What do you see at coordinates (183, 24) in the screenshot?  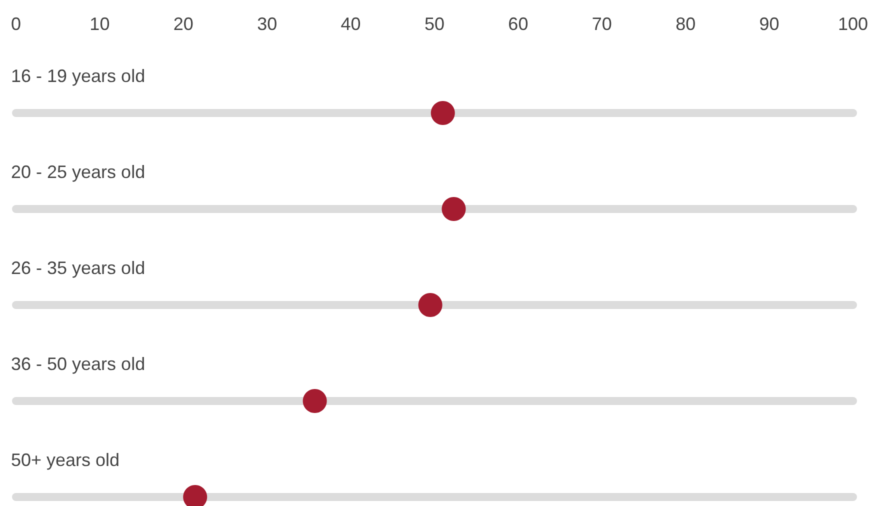 I see `x-tick-label: 20` at bounding box center [183, 24].